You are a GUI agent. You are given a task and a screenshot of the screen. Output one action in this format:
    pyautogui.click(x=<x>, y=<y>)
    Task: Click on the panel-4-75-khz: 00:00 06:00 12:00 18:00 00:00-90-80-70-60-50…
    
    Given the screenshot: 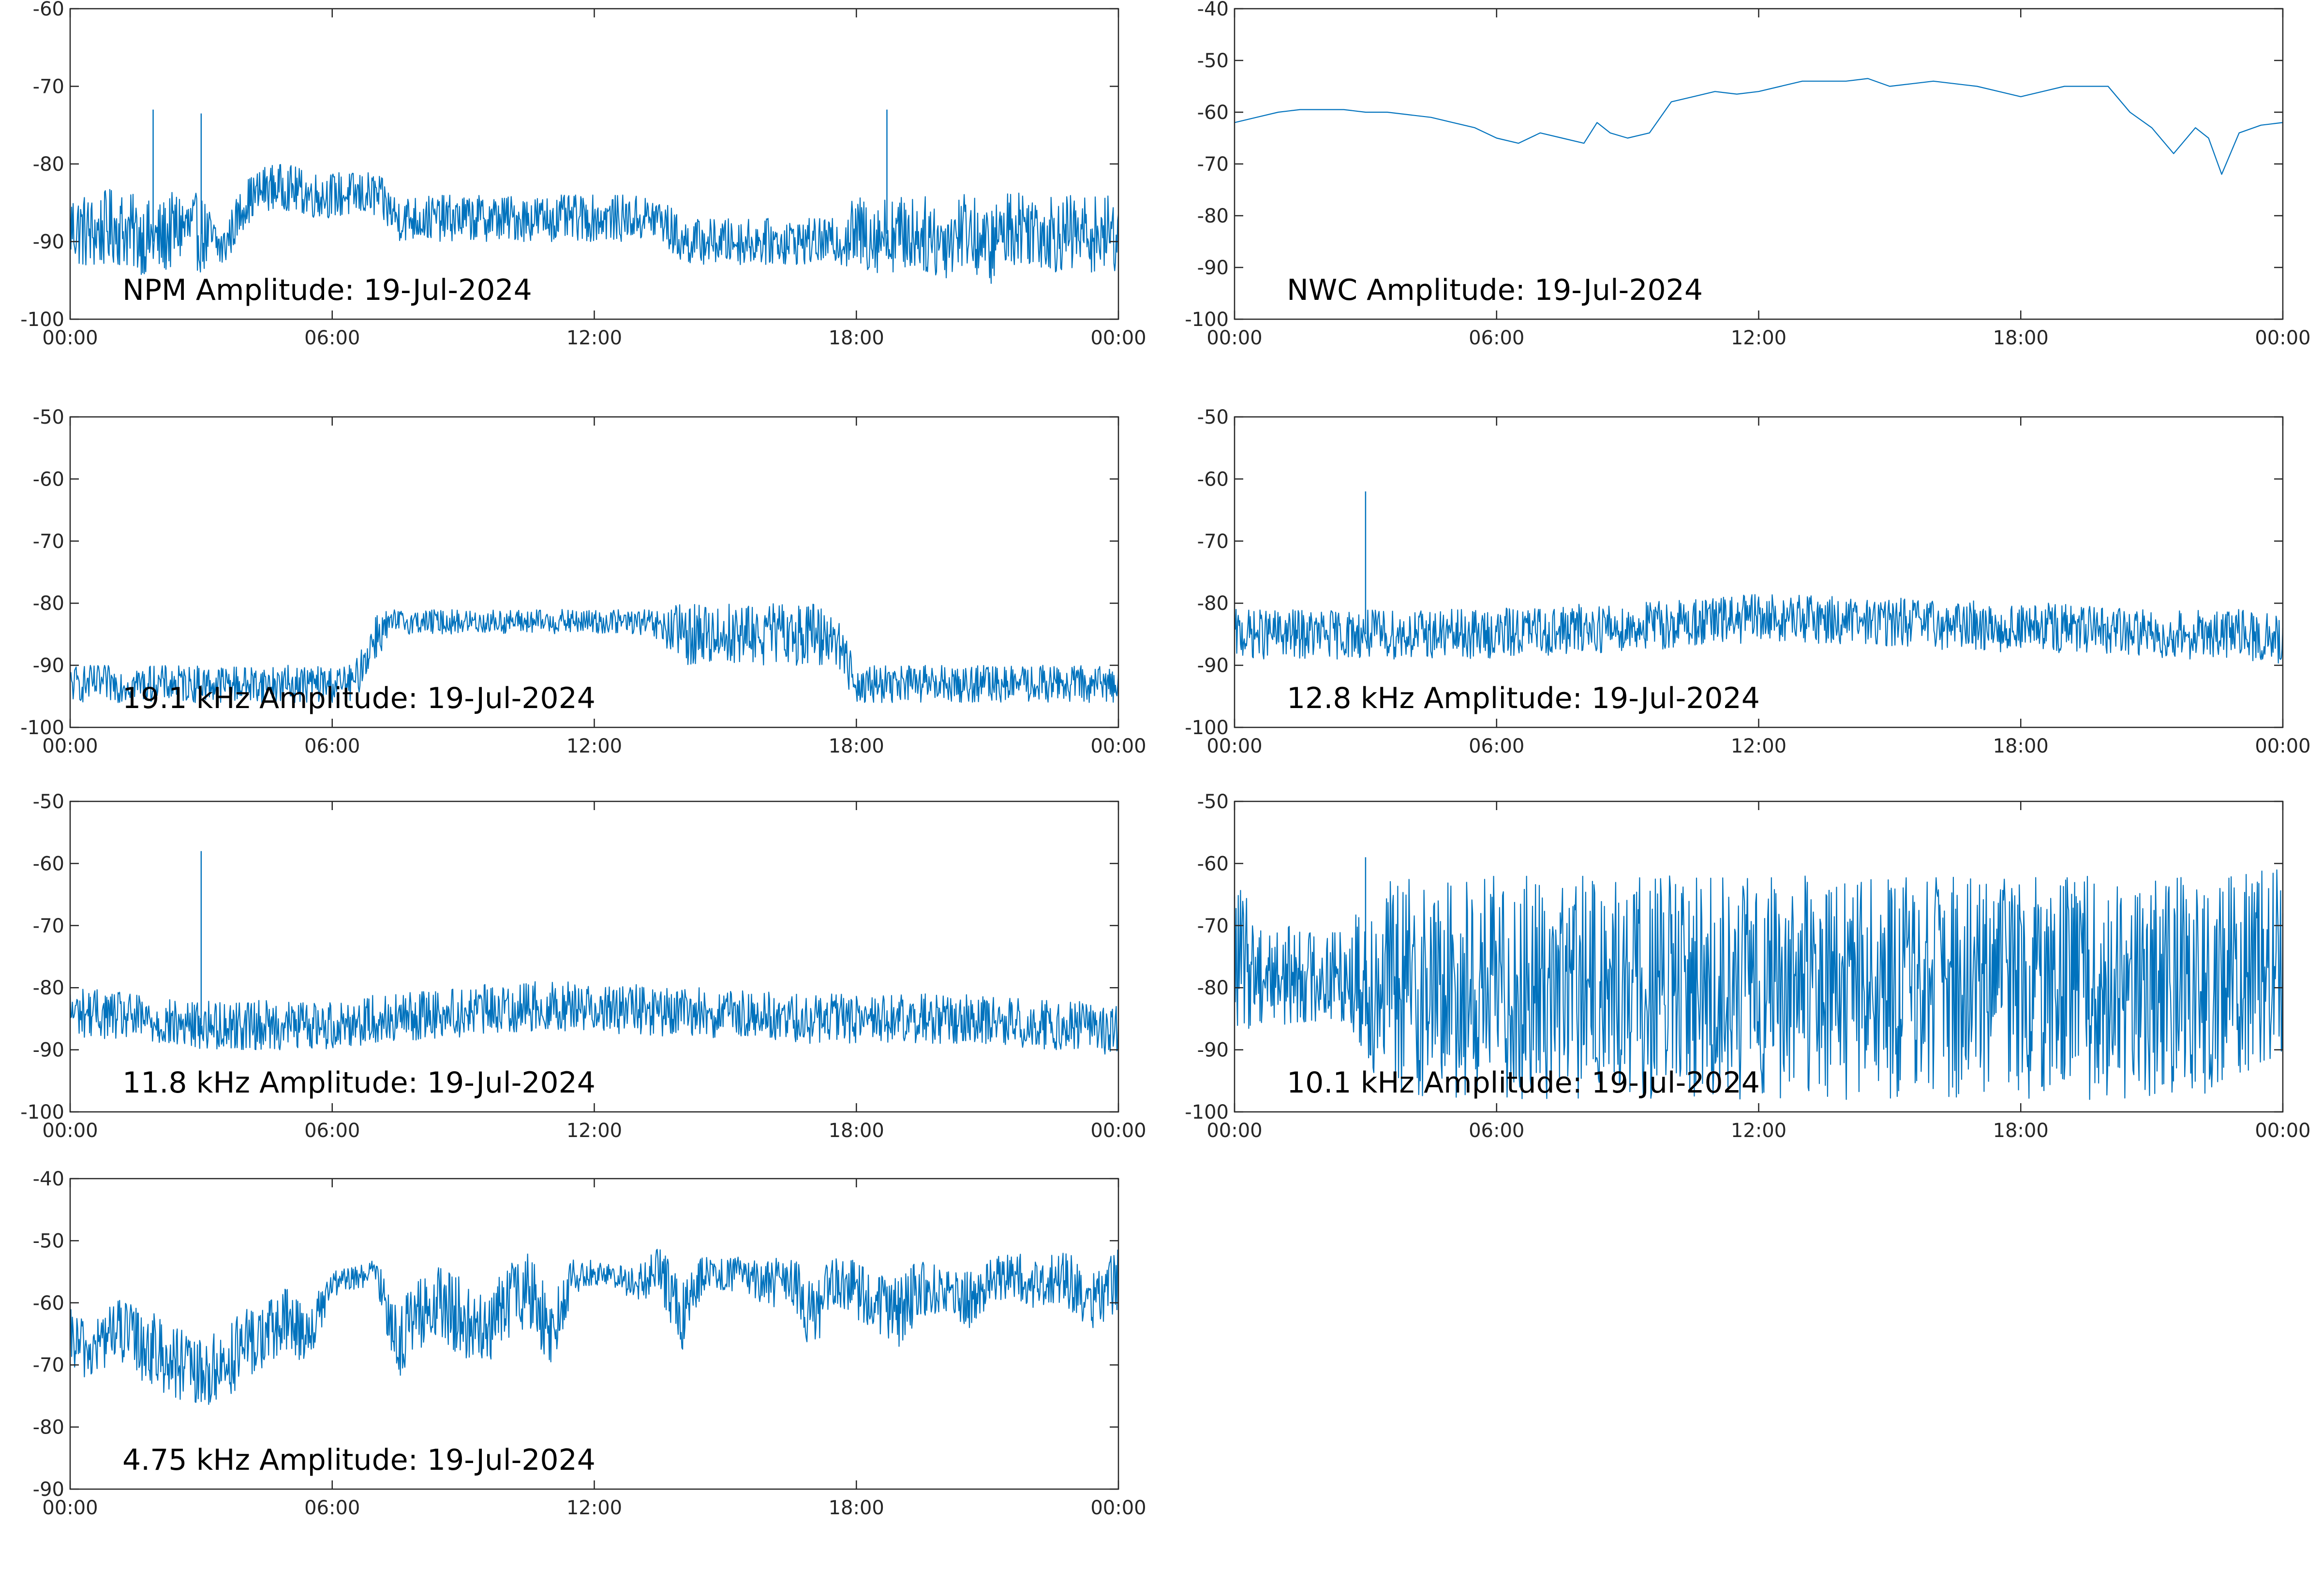 What is the action you would take?
    pyautogui.click(x=589, y=1343)
    